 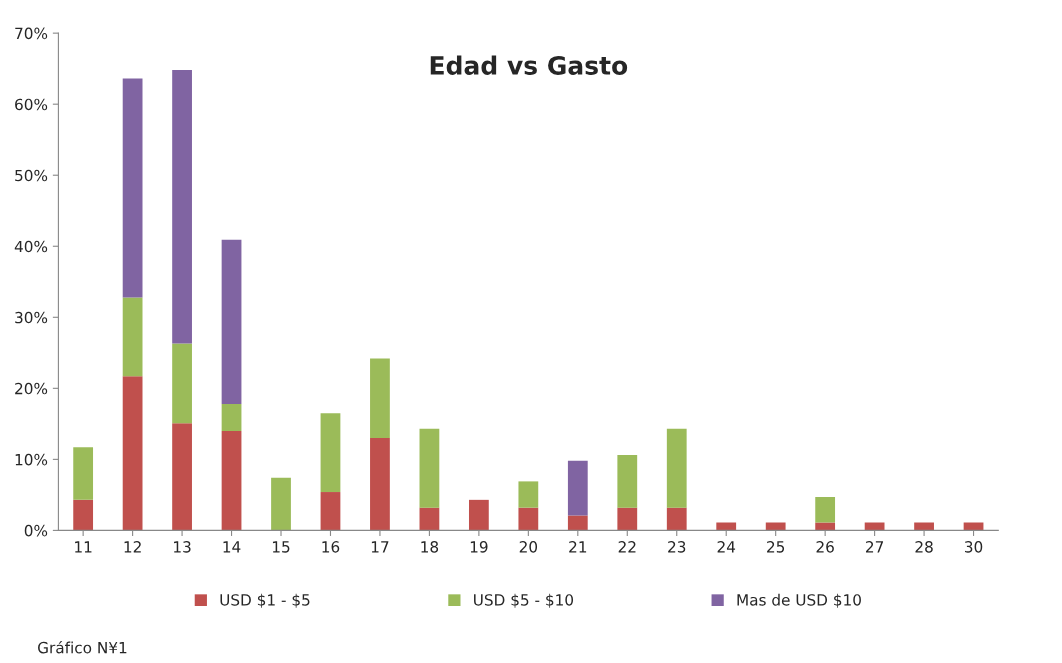 I want to click on y-tick-label: 20%, so click(x=31, y=388).